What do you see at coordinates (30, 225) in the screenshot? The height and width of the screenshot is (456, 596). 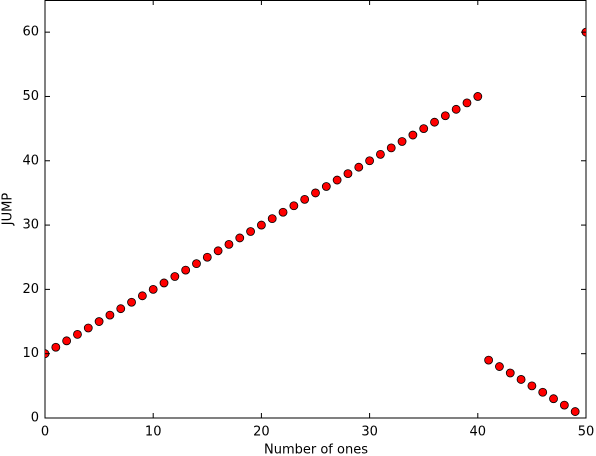 I see `y-tick-label: 30` at bounding box center [30, 225].